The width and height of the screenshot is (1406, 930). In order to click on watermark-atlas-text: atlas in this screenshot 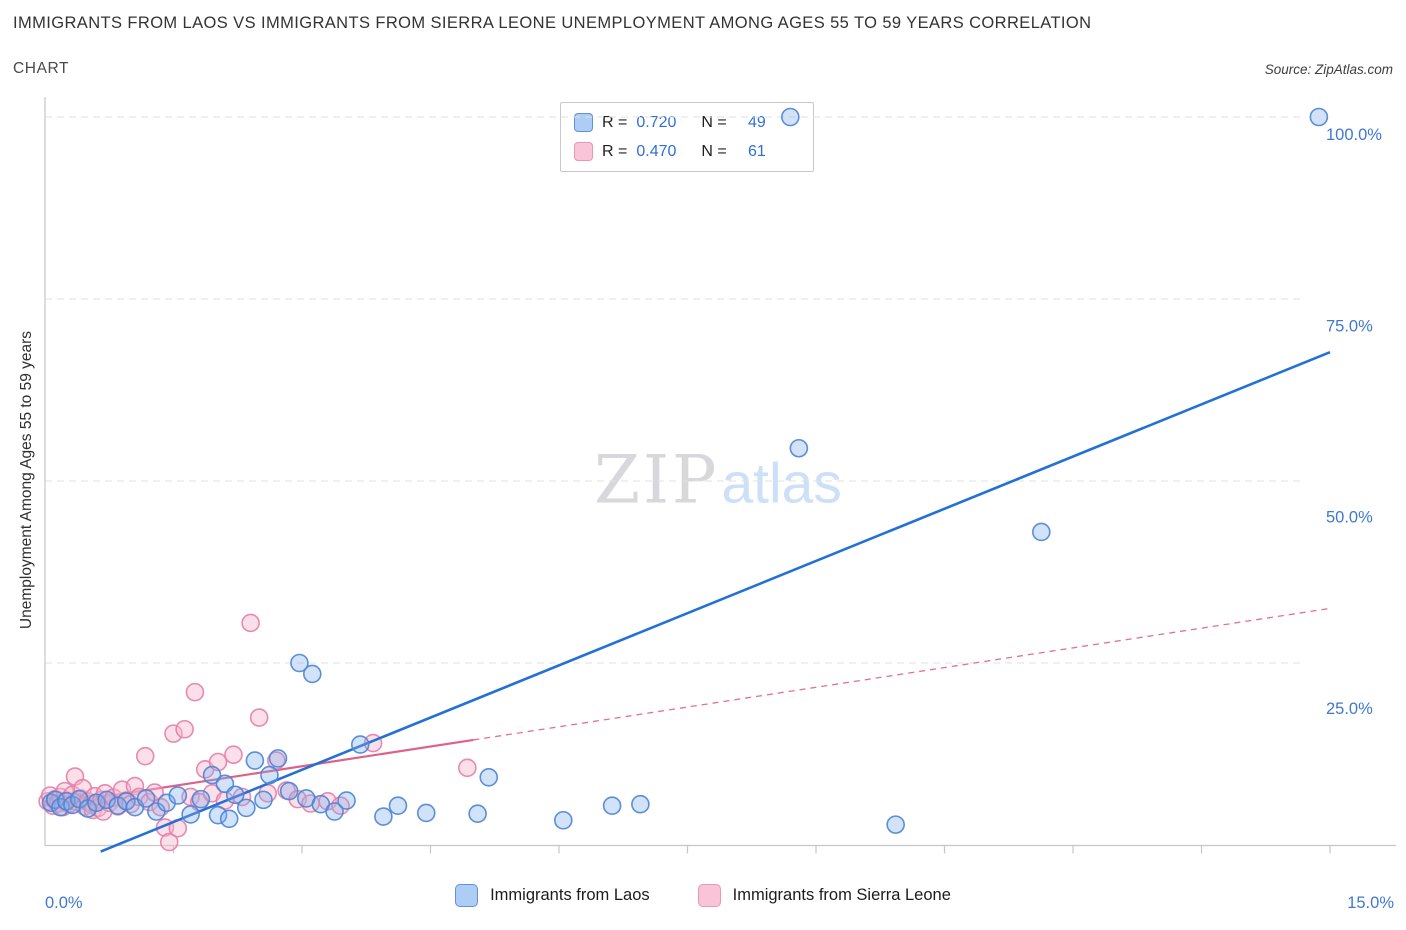, I will do `click(781, 483)`.